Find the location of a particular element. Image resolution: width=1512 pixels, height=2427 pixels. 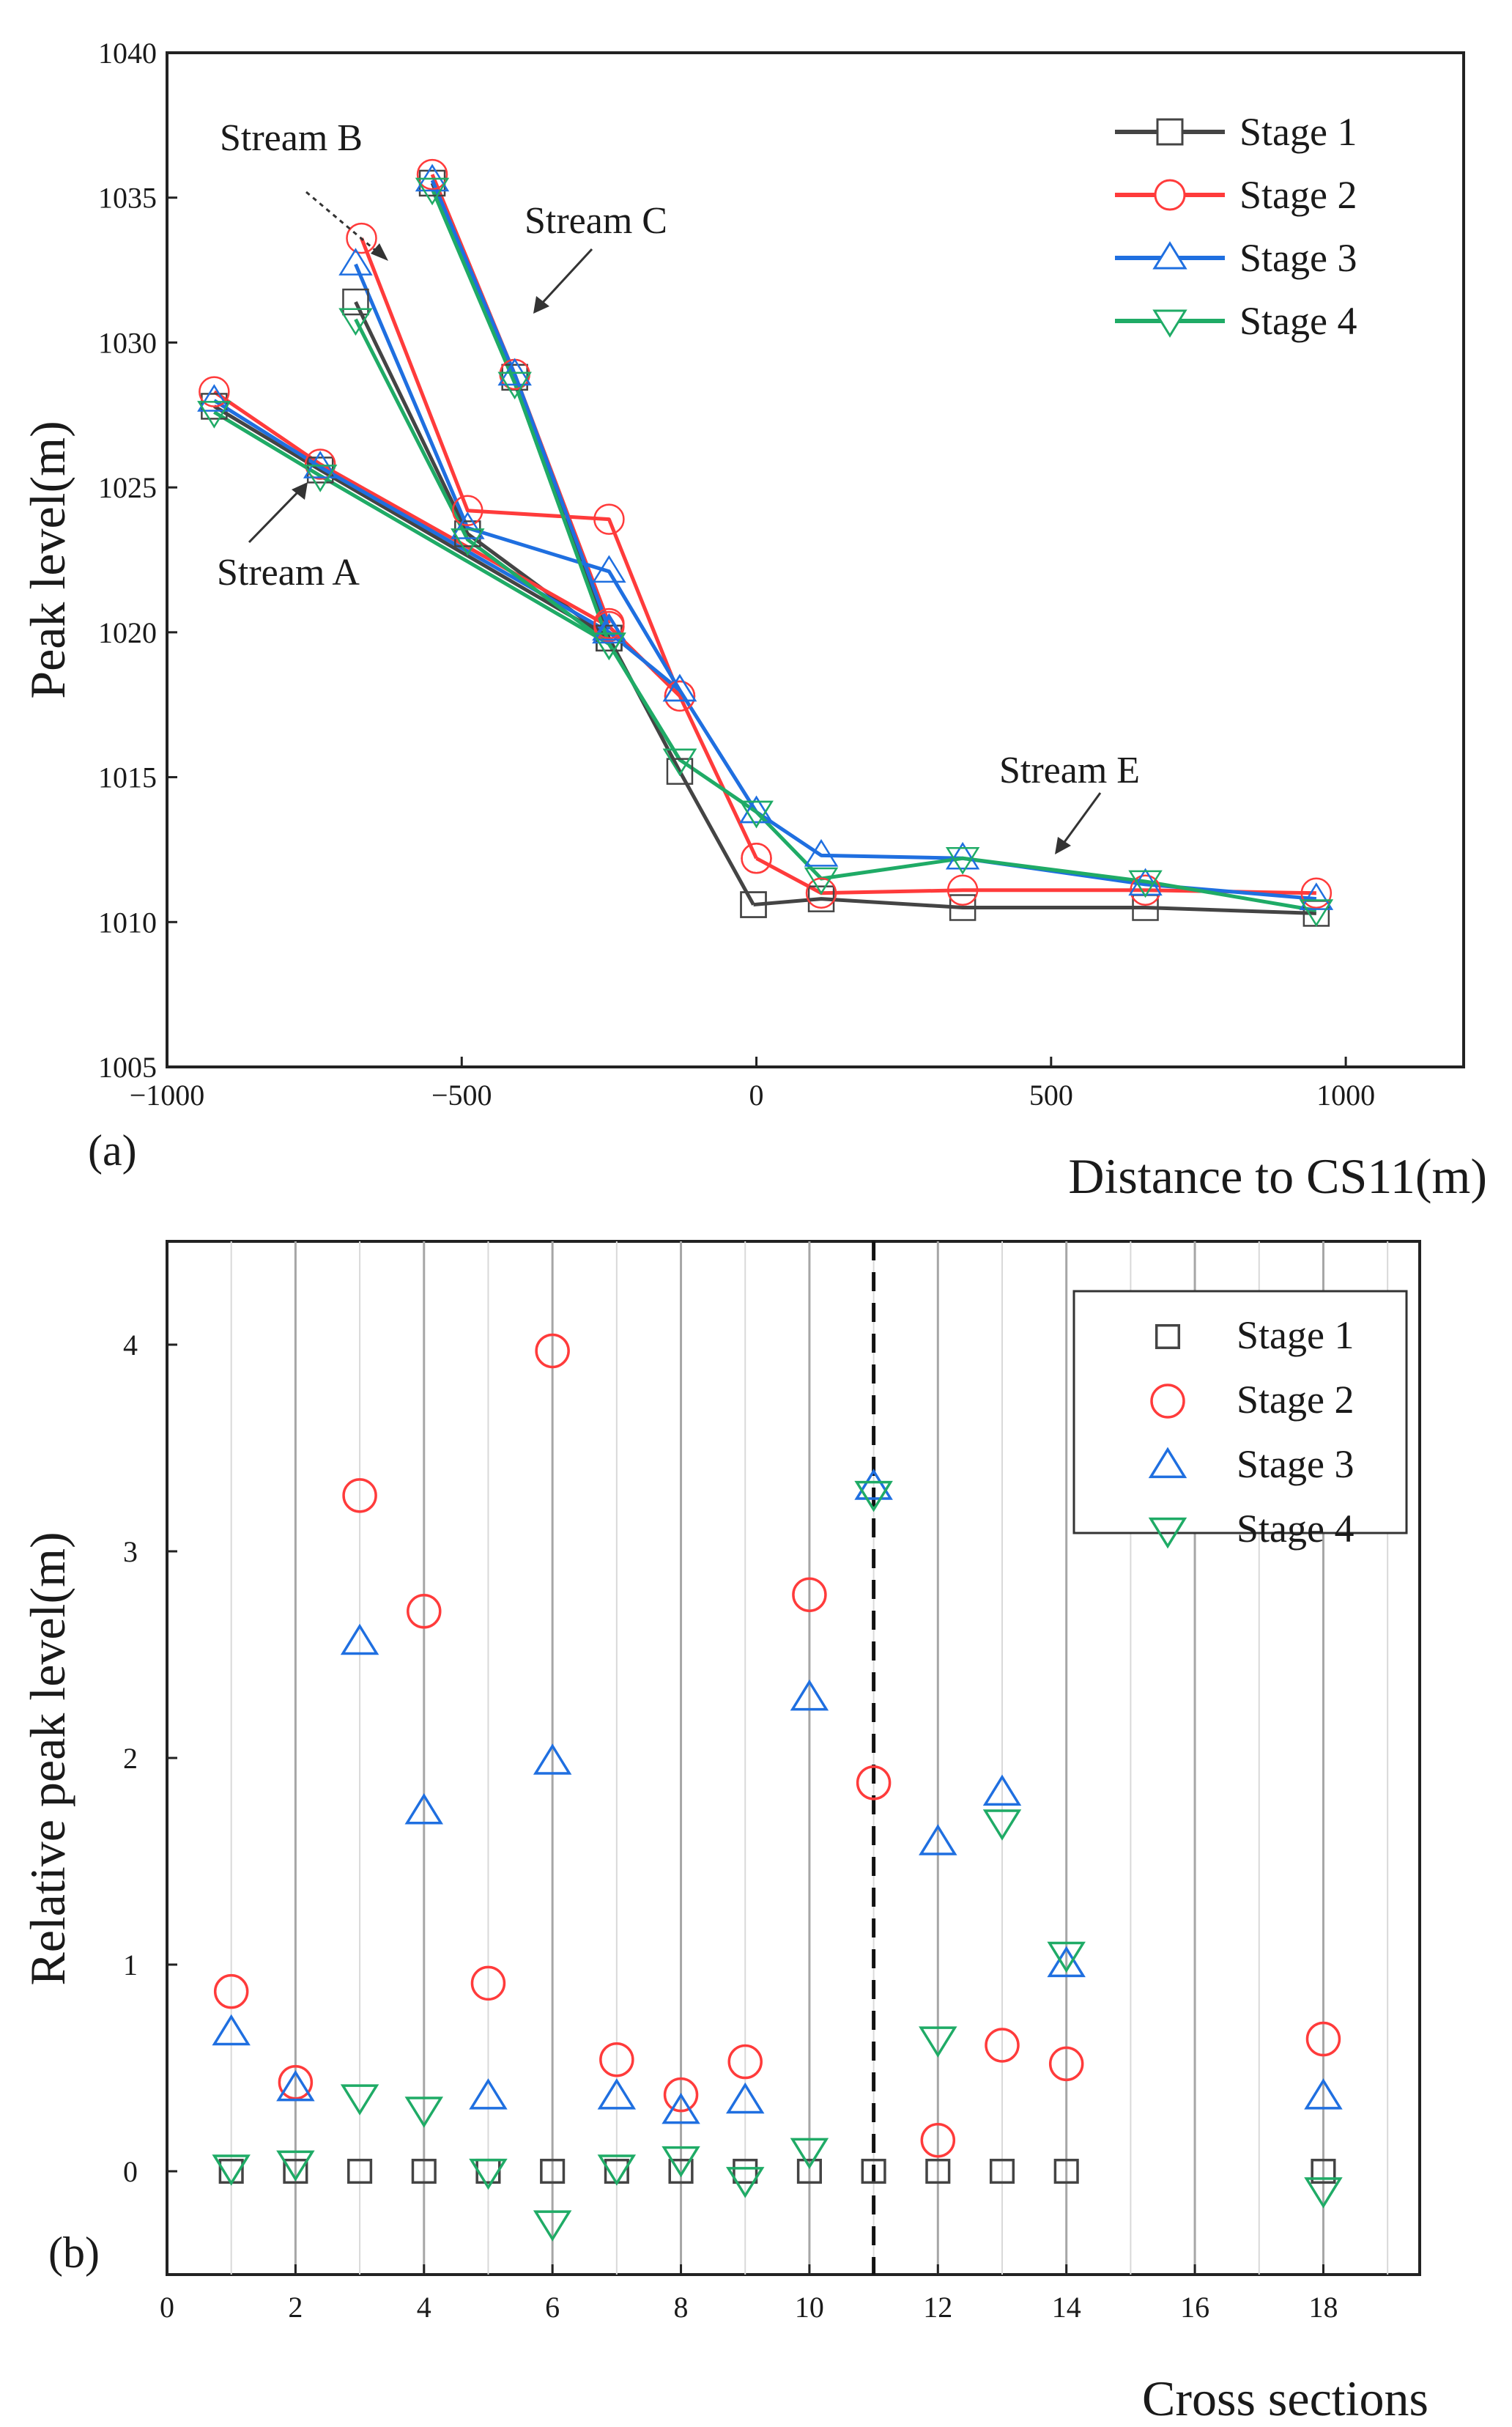

point-stage-2-cs10 is located at coordinates (809, 1594).